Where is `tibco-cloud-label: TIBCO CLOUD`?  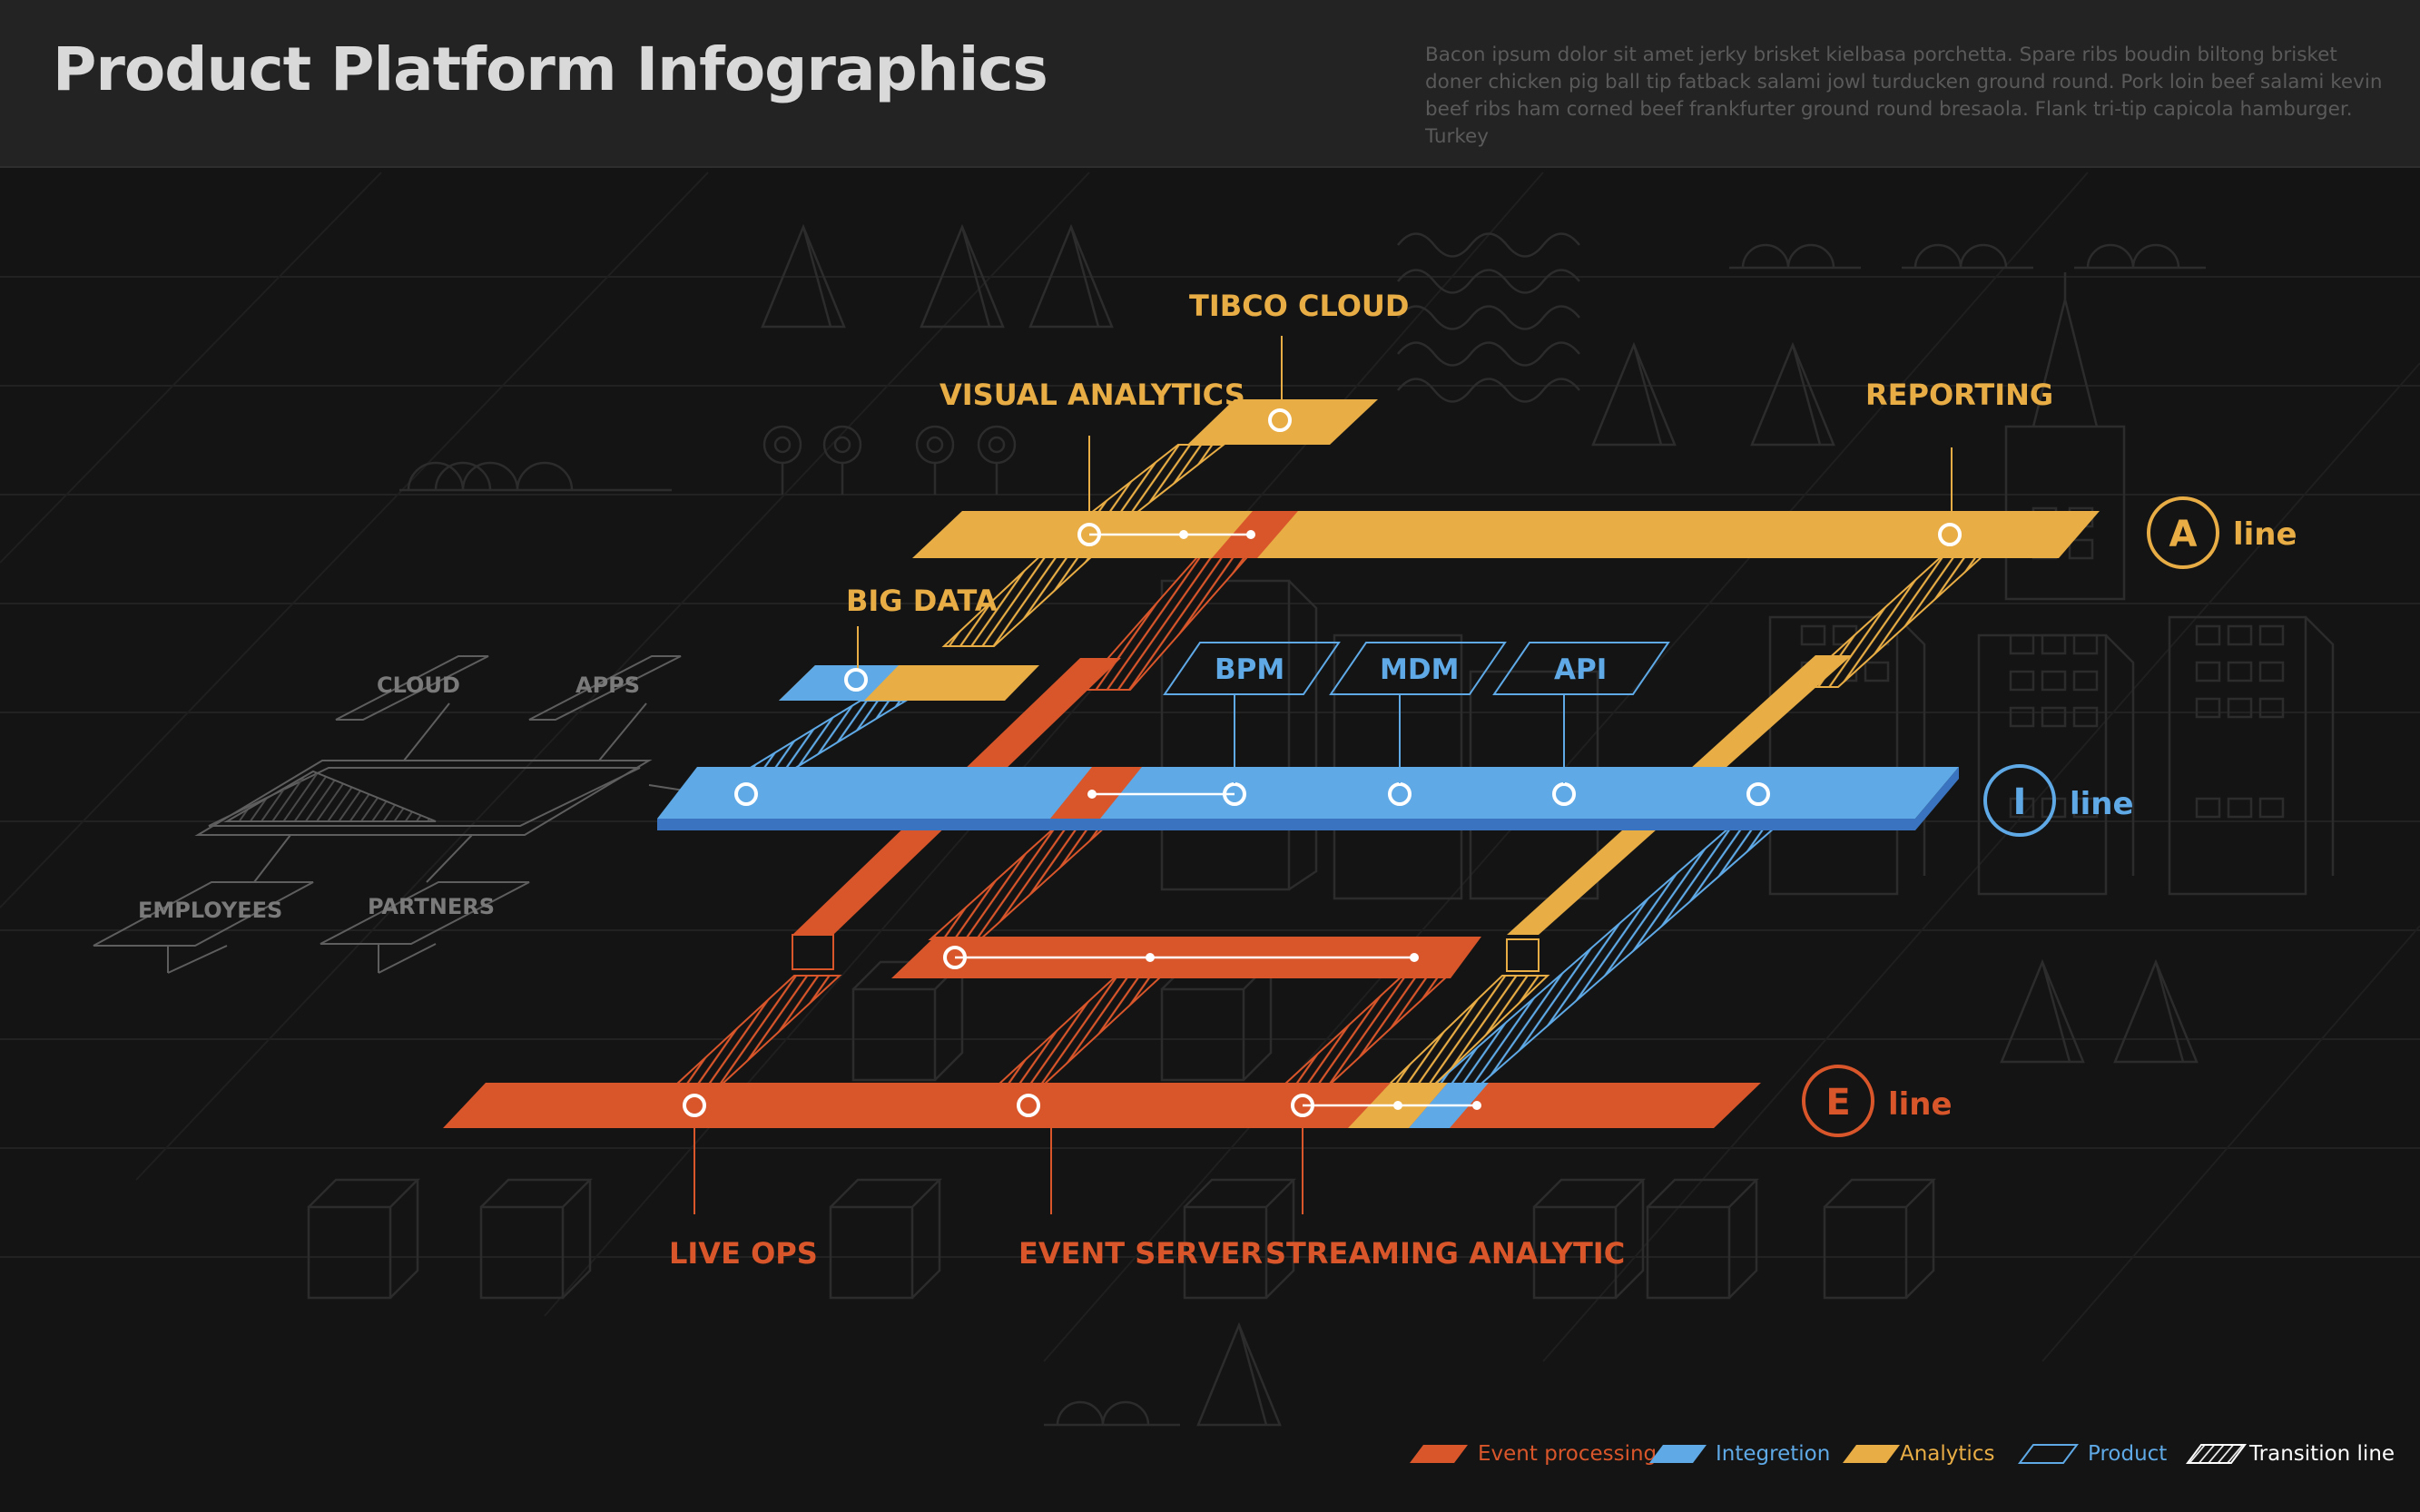 tibco-cloud-label: TIBCO CLOUD is located at coordinates (1299, 306).